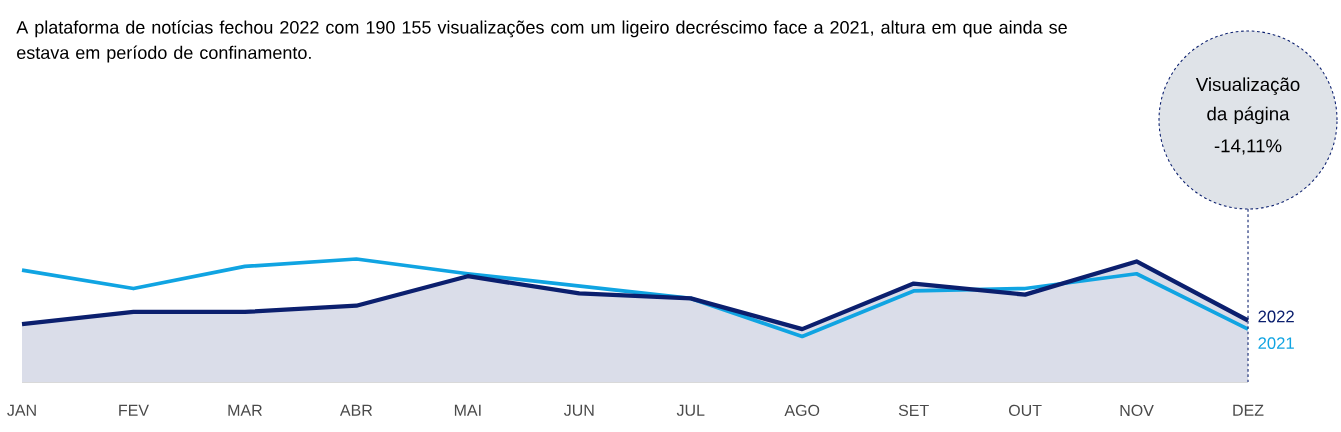  What do you see at coordinates (1025, 410) in the screenshot?
I see `x-tick-label: OUT` at bounding box center [1025, 410].